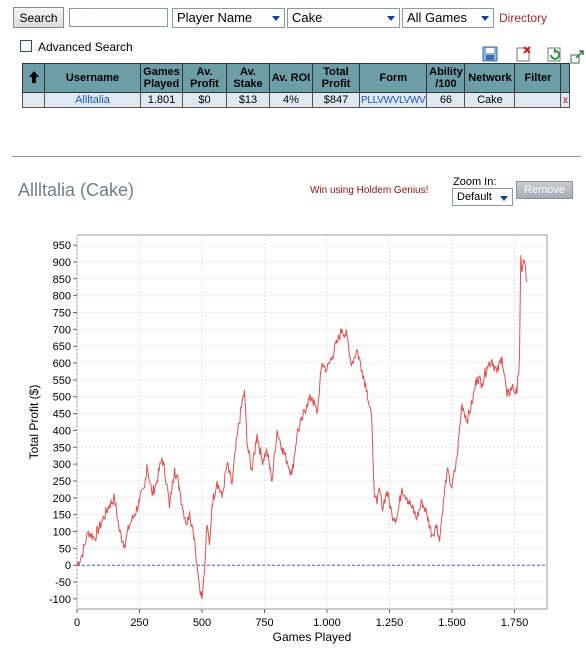 The height and width of the screenshot is (658, 586). I want to click on delete-icon, so click(523, 54).